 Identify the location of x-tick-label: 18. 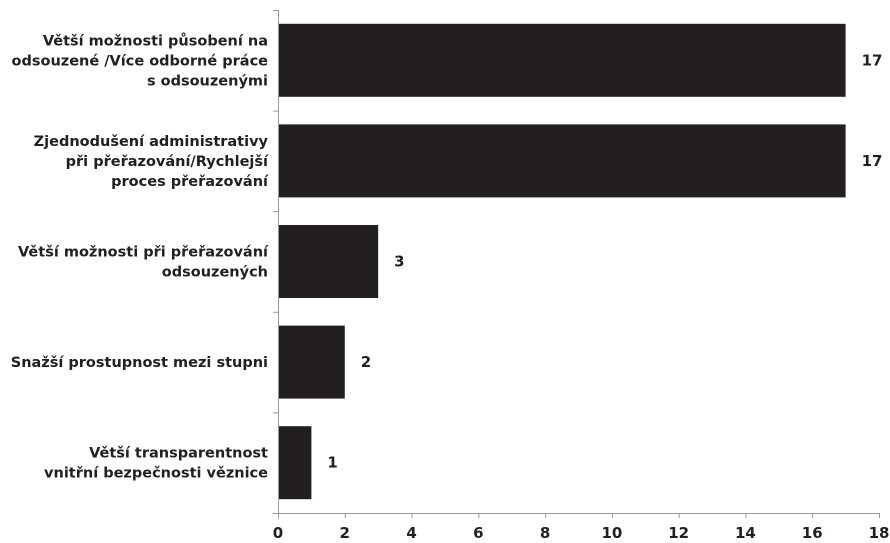
(879, 533).